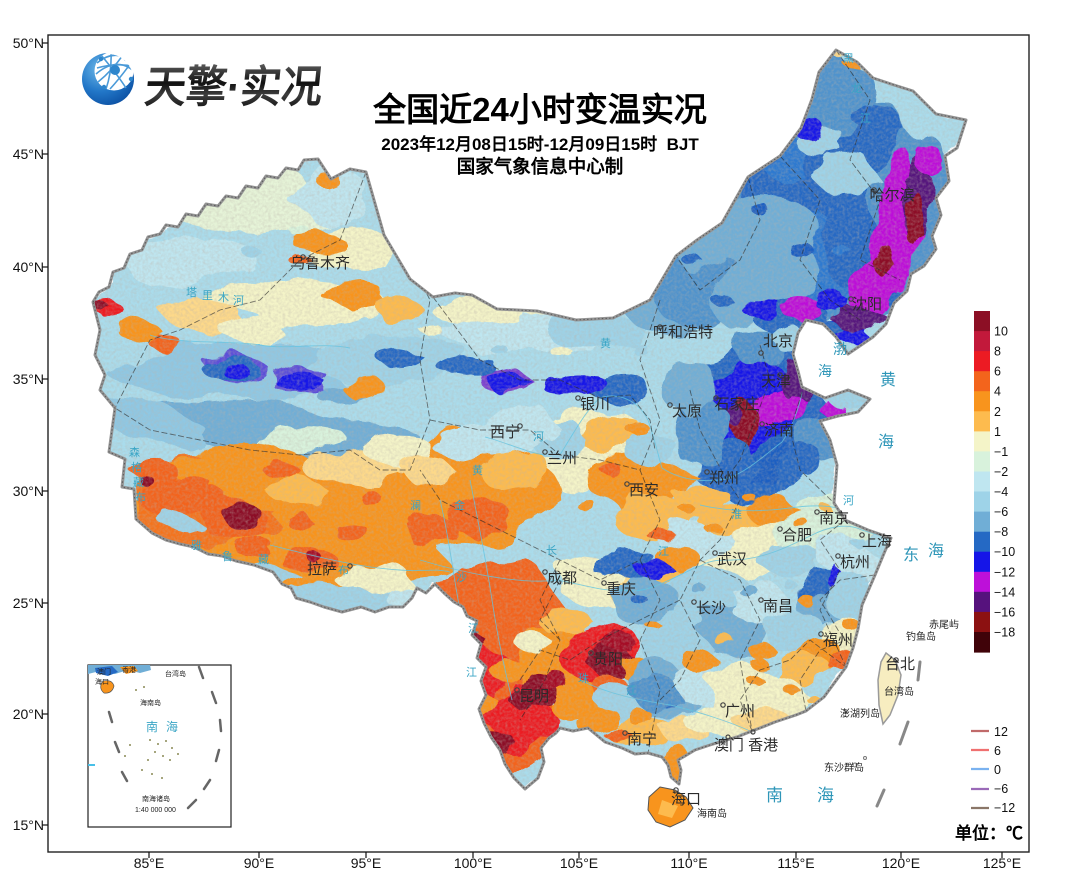 Image resolution: width=1080 pixels, height=880 pixels. What do you see at coordinates (944, 625) in the screenshot?
I see `svg-text: 赤尾屿` at bounding box center [944, 625].